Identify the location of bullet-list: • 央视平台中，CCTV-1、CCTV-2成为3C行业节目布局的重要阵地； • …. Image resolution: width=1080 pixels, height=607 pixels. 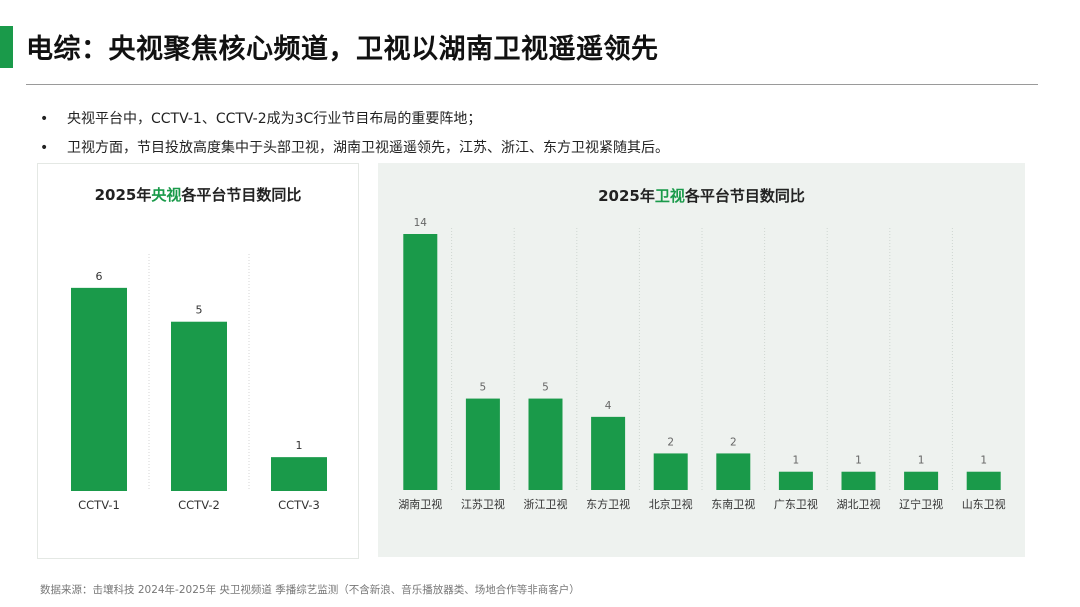
(354, 137).